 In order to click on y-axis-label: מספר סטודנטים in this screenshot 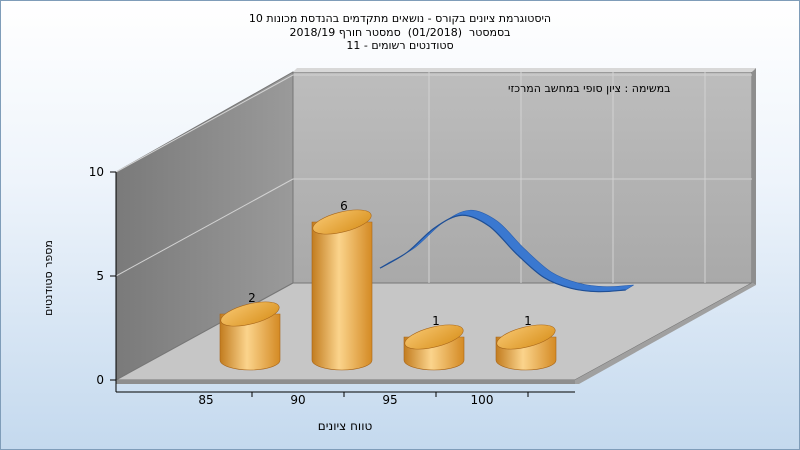, I will do `click(48, 278)`.